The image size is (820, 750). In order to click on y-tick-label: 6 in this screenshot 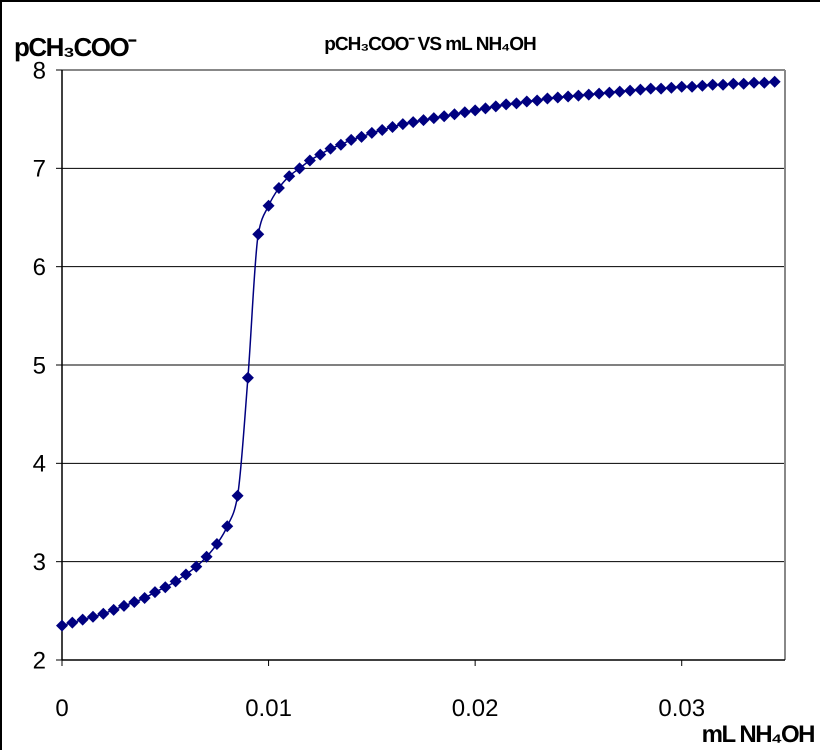, I will do `click(39, 268)`.